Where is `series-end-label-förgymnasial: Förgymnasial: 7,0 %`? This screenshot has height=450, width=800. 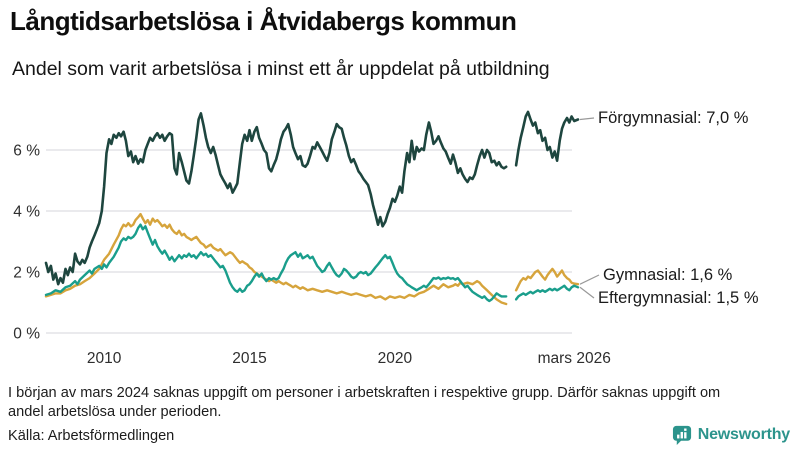
series-end-label-förgymnasial: Förgymnasial: 7,0 % is located at coordinates (673, 118).